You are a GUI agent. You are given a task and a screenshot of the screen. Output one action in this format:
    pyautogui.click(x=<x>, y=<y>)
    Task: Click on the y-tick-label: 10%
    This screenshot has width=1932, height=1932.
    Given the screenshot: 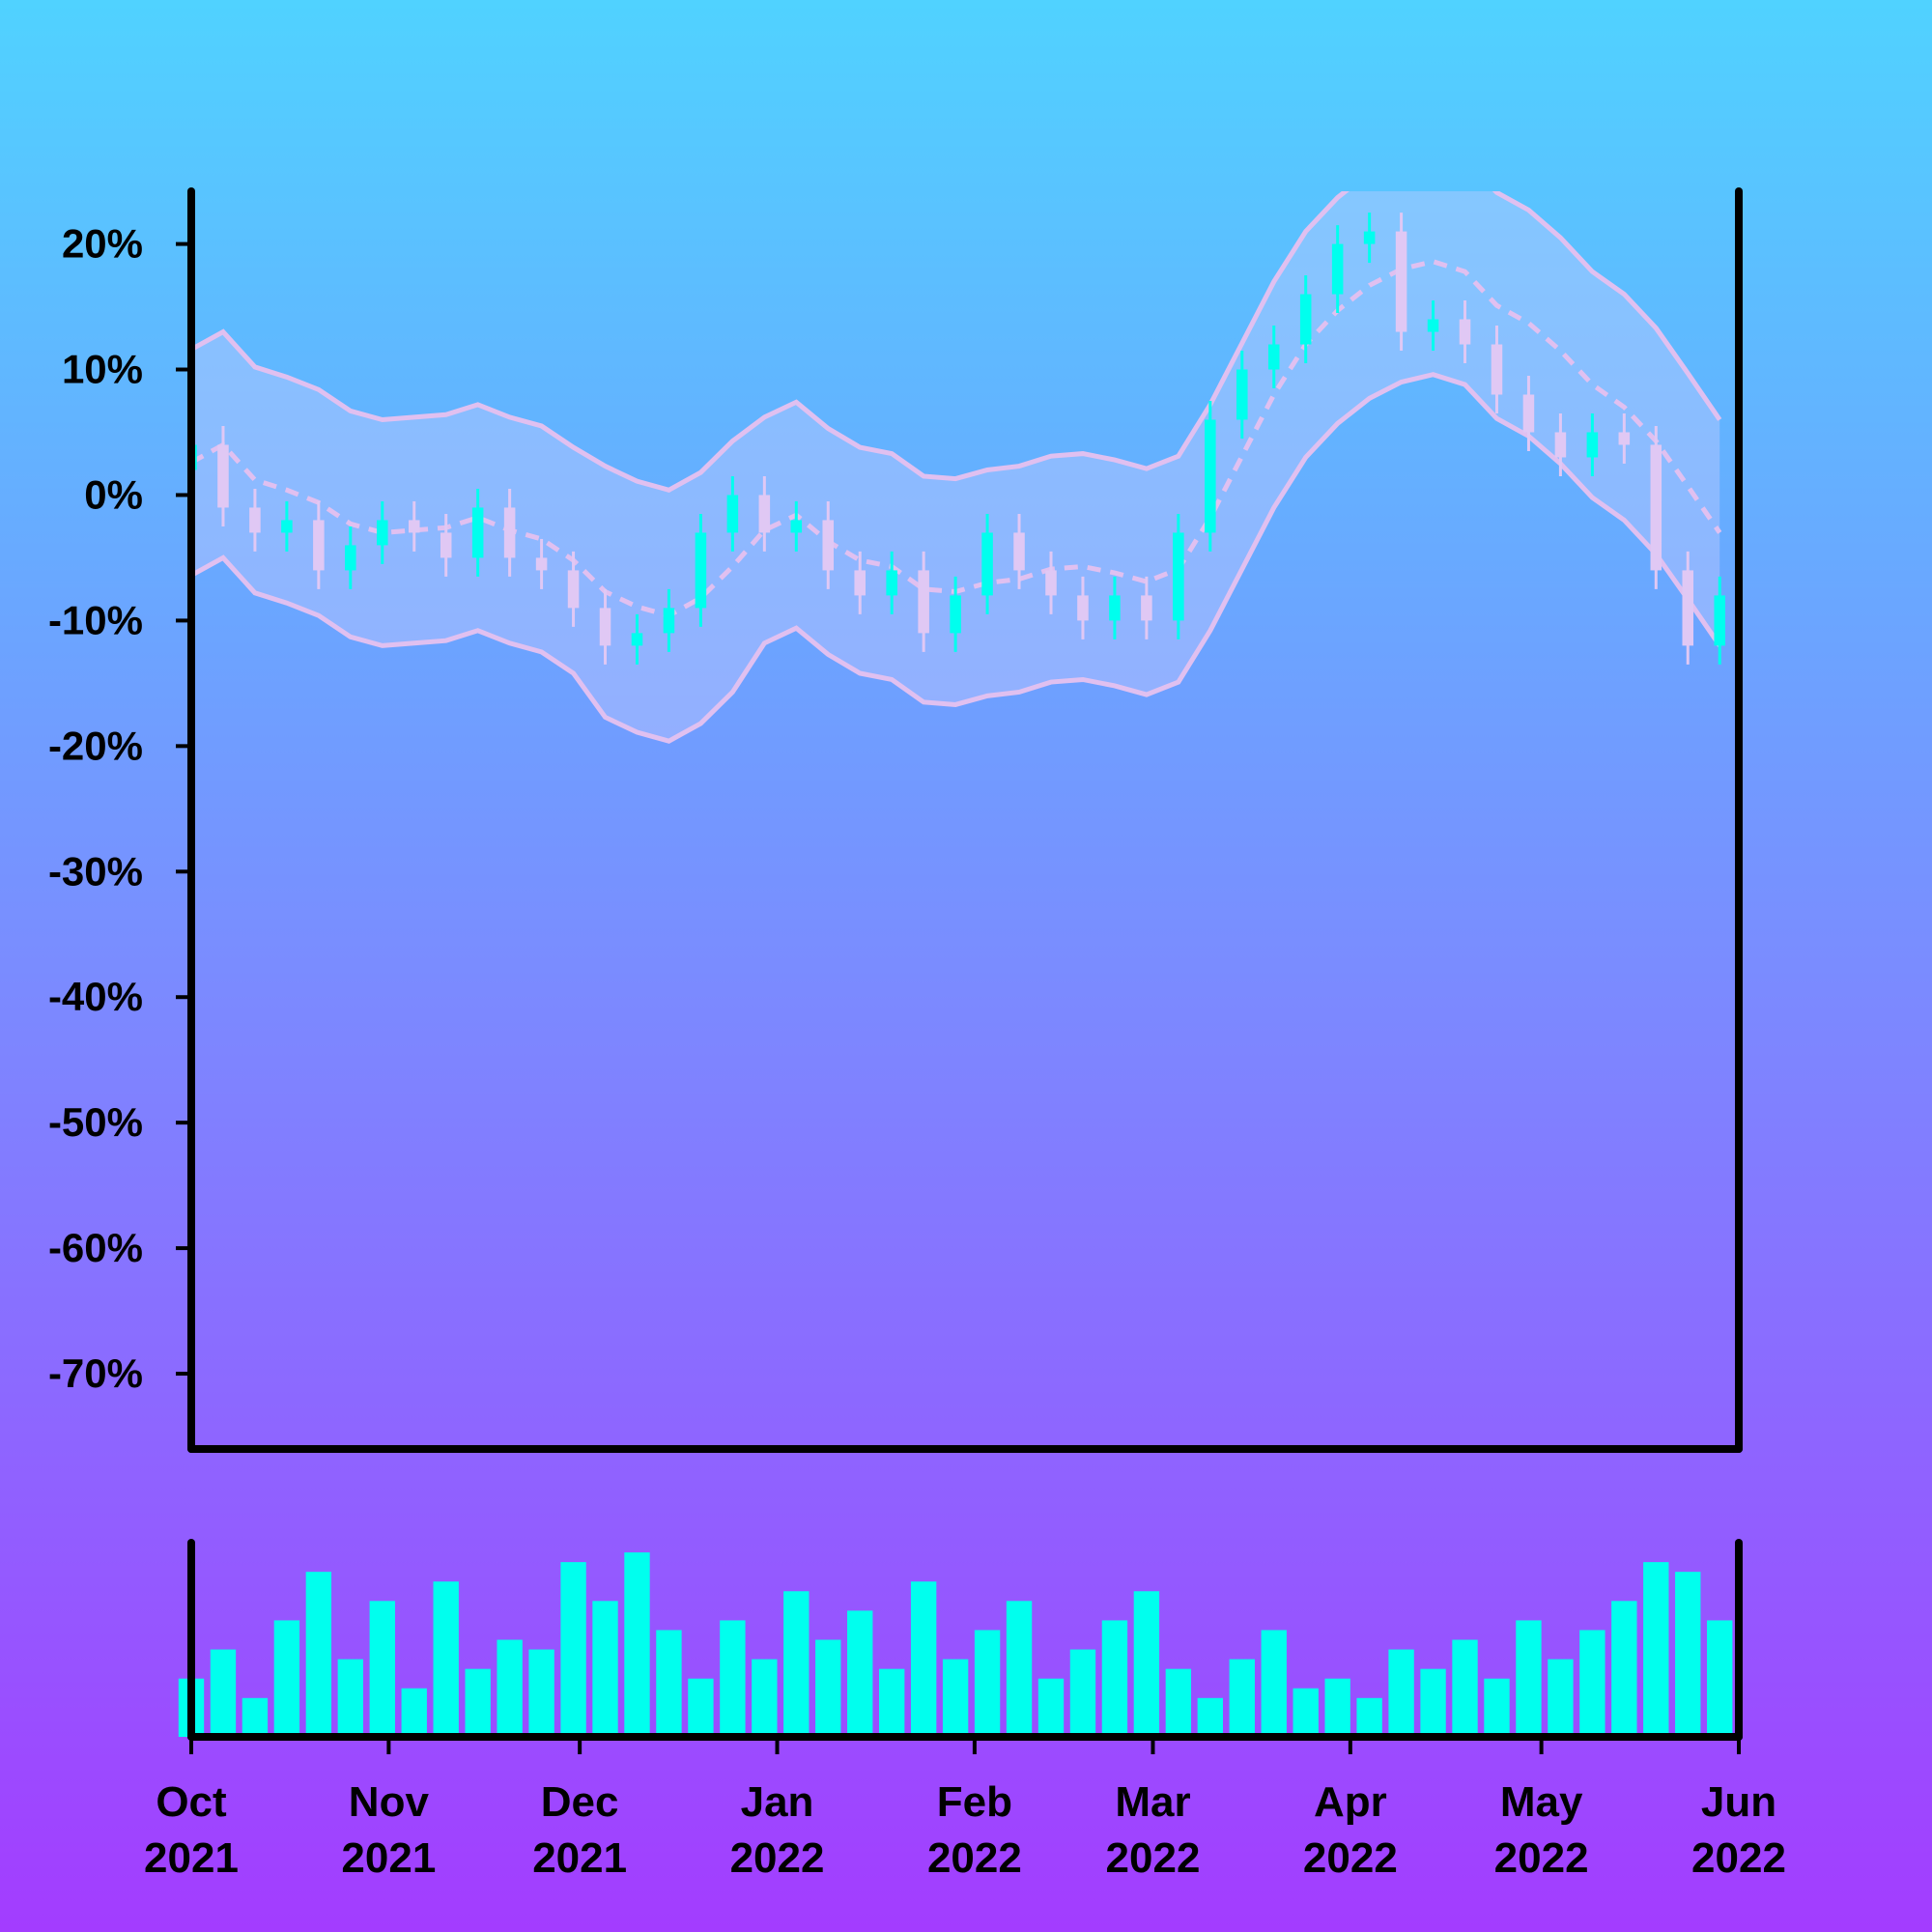 What is the action you would take?
    pyautogui.click(x=102, y=369)
    